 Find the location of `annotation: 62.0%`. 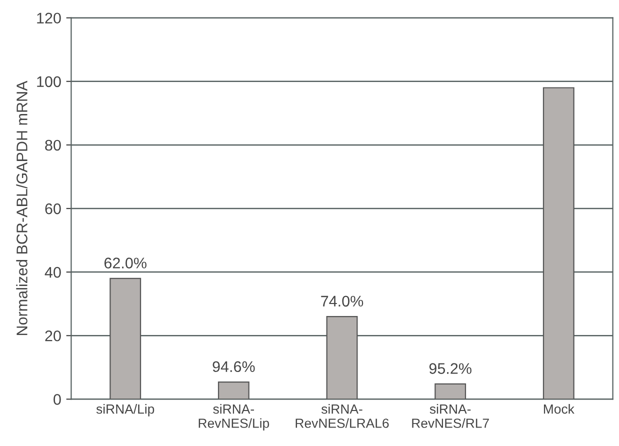

annotation: 62.0% is located at coordinates (125, 263).